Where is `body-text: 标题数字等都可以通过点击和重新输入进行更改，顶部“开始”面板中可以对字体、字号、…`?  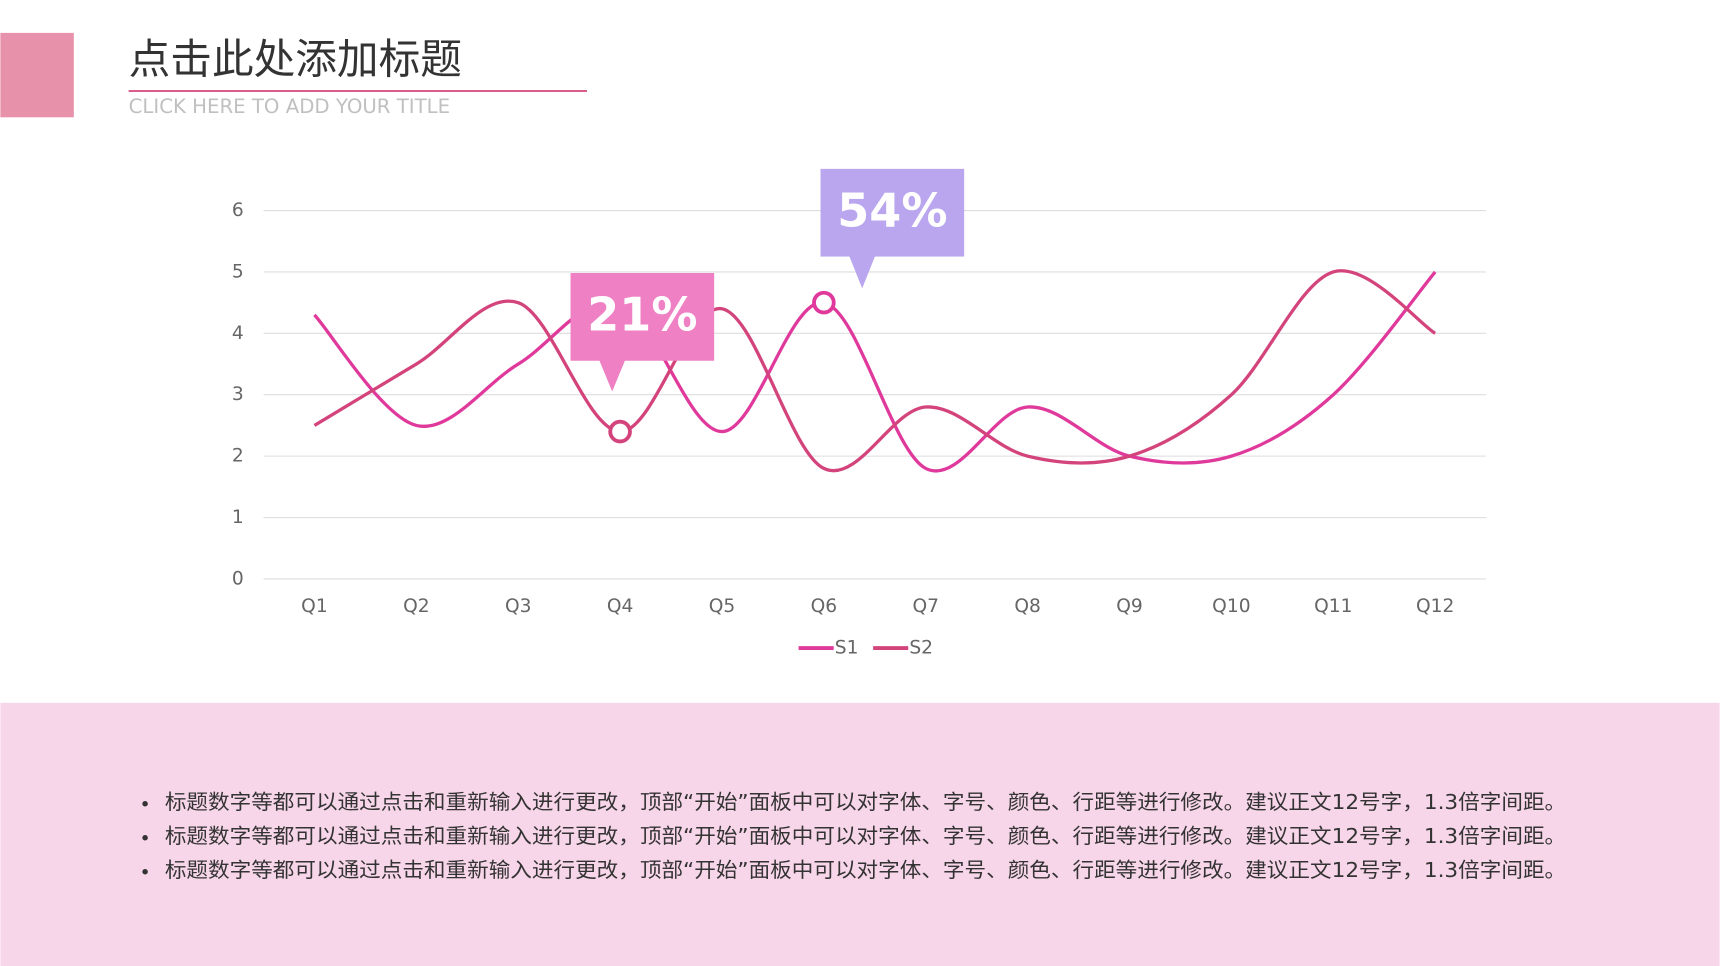
body-text: 标题数字等都可以通过点击和重新输入进行更改，顶部“开始”面板中可以对字体、字号、… is located at coordinates (854, 836).